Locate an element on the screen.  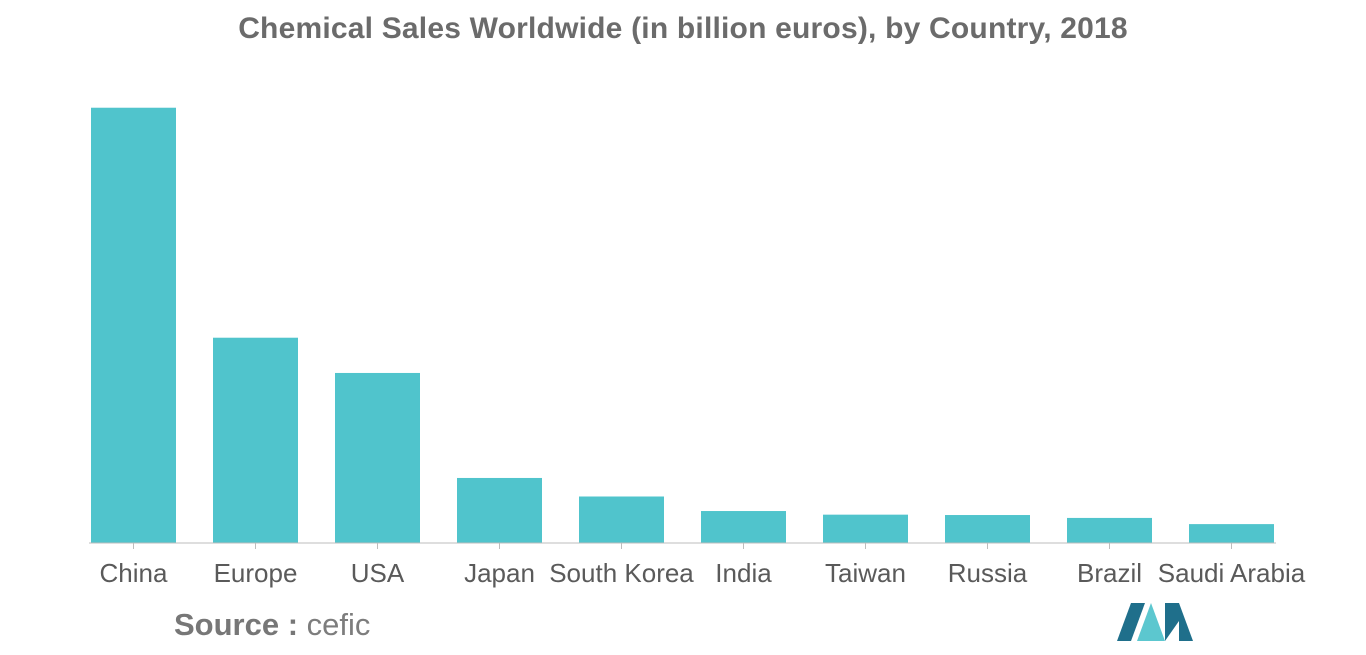
source-note: Source : cefic is located at coordinates (272, 625).